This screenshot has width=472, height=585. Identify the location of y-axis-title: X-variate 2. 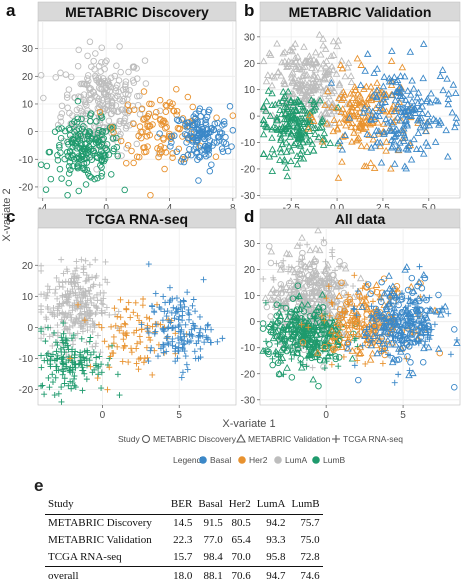
(7, 214).